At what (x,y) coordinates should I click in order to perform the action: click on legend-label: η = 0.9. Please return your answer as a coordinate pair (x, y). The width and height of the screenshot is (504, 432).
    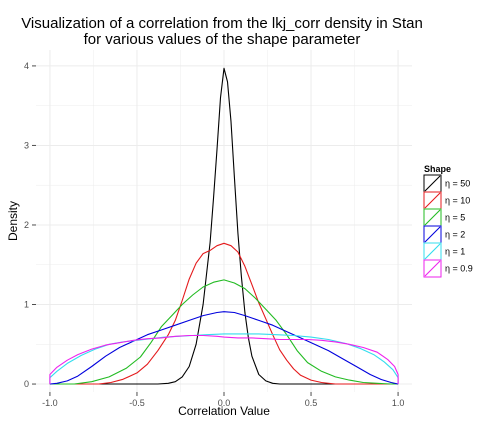
    Looking at the image, I should click on (459, 269).